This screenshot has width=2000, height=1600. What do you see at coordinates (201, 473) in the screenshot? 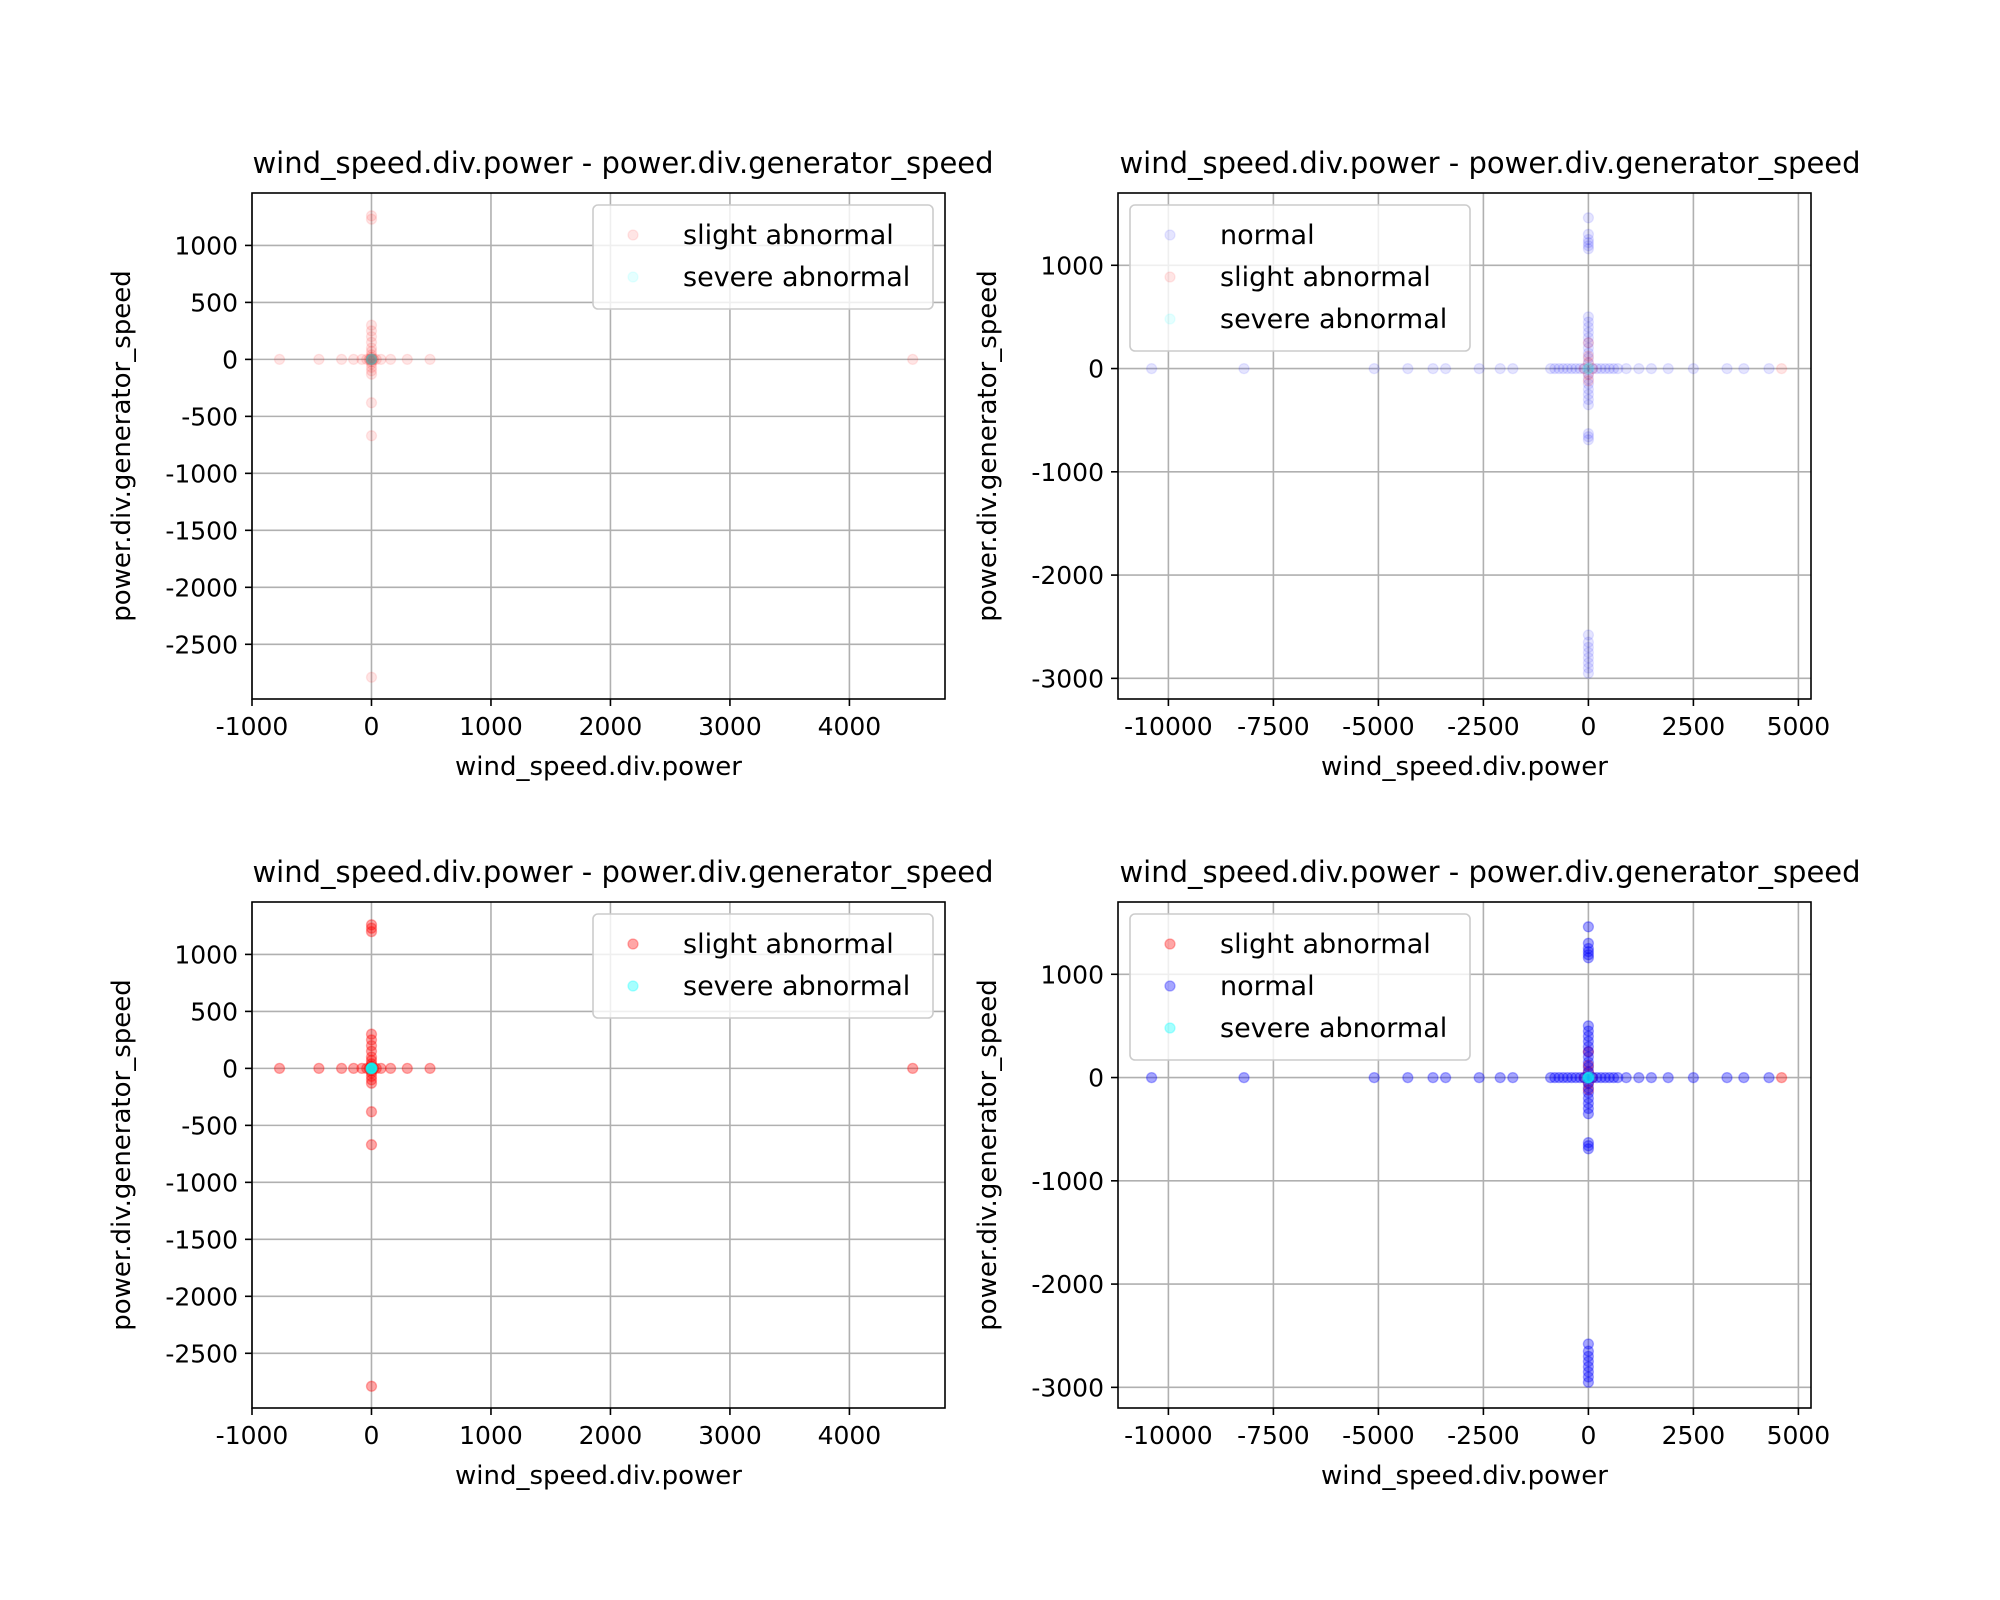
I see `y-tick-label: -1000` at bounding box center [201, 473].